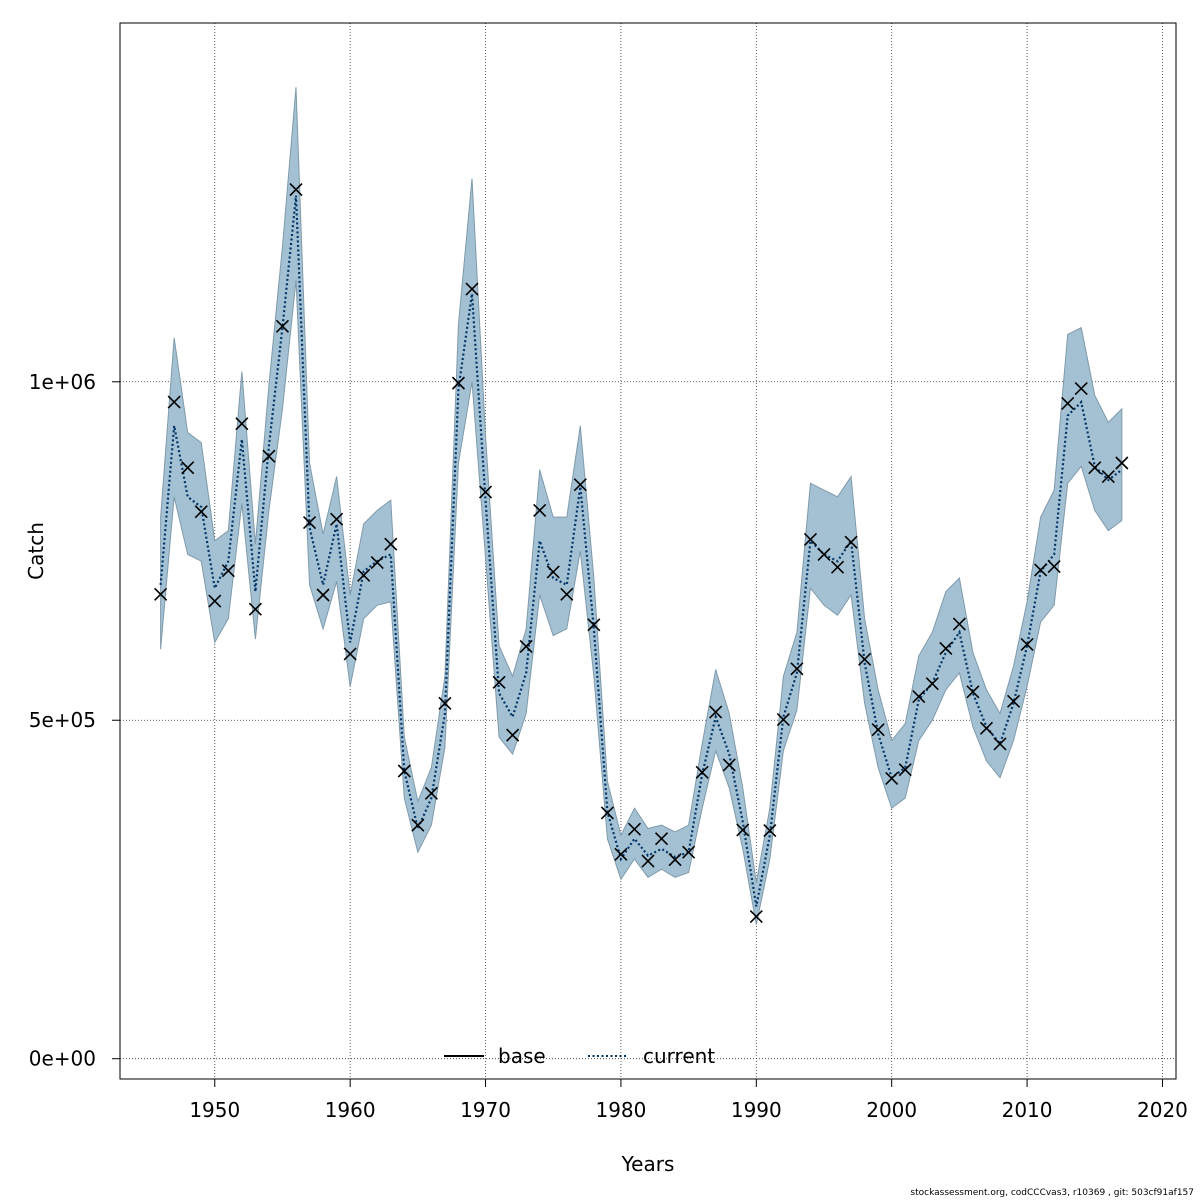 The image size is (1200, 1200). I want to click on observed-point-2015, so click(1095, 468).